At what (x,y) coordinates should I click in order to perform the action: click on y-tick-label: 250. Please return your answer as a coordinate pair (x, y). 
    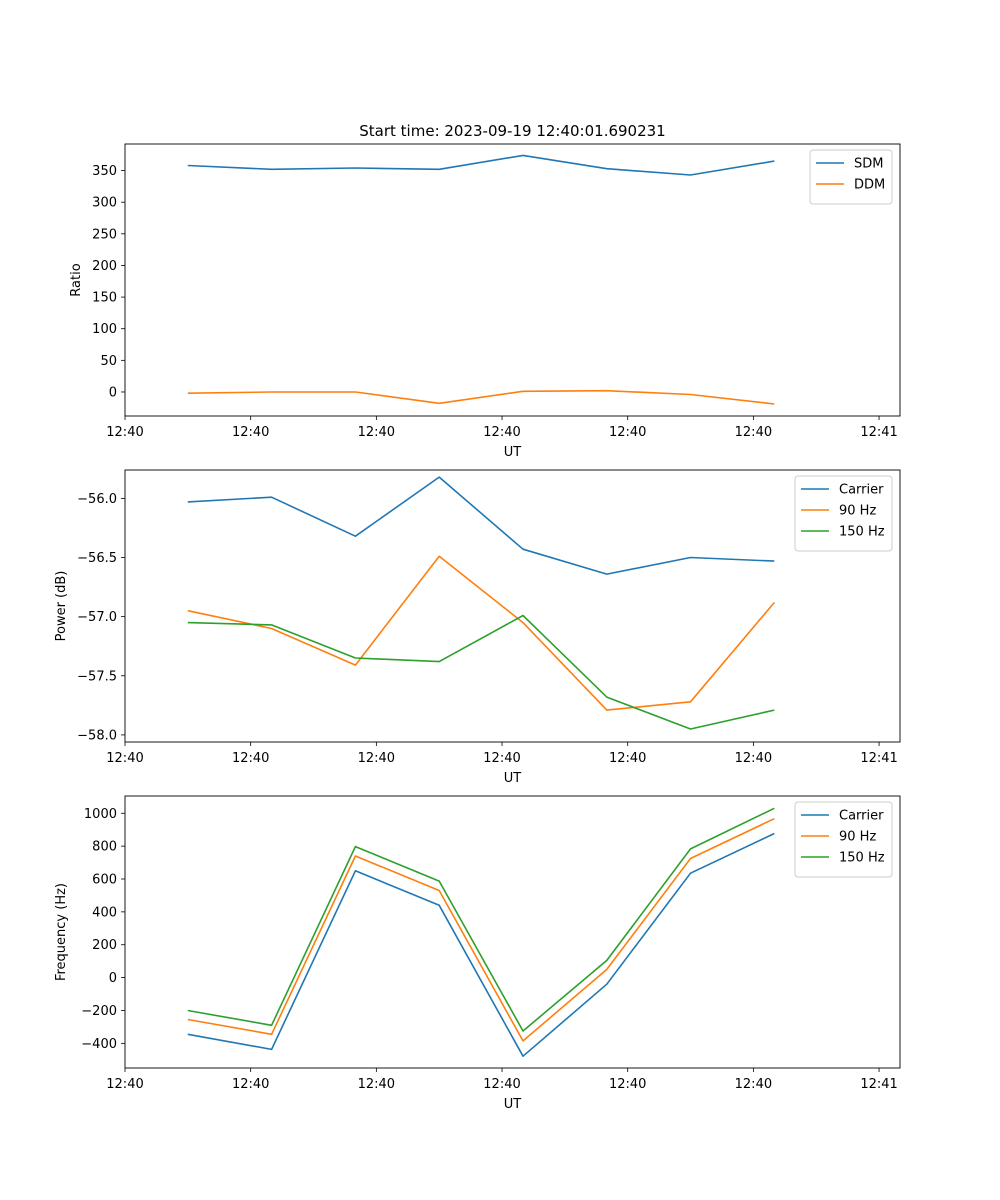
    Looking at the image, I should click on (104, 234).